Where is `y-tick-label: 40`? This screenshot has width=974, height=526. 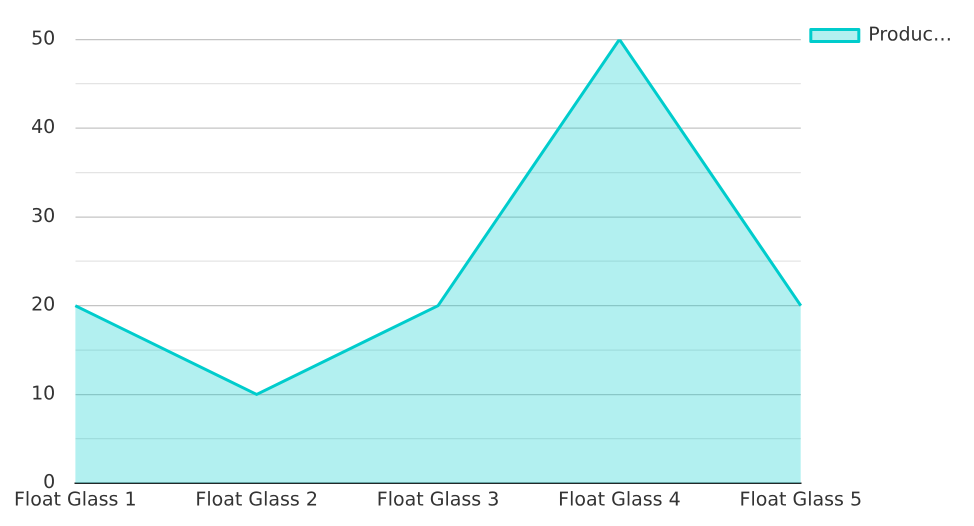
y-tick-label: 40 is located at coordinates (43, 127).